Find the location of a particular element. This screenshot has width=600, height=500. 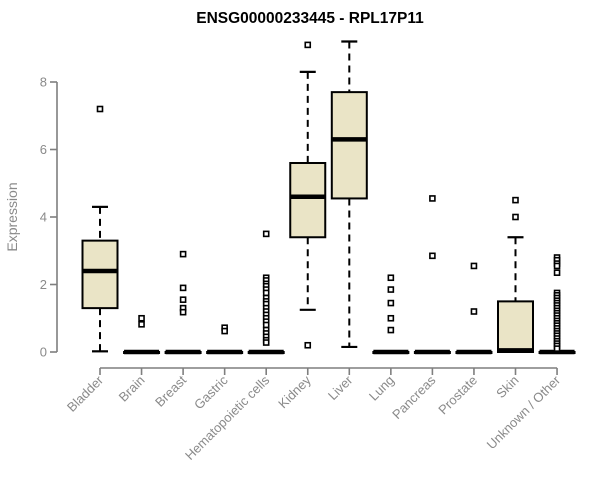

boxplot-prostate is located at coordinates (474, 308).